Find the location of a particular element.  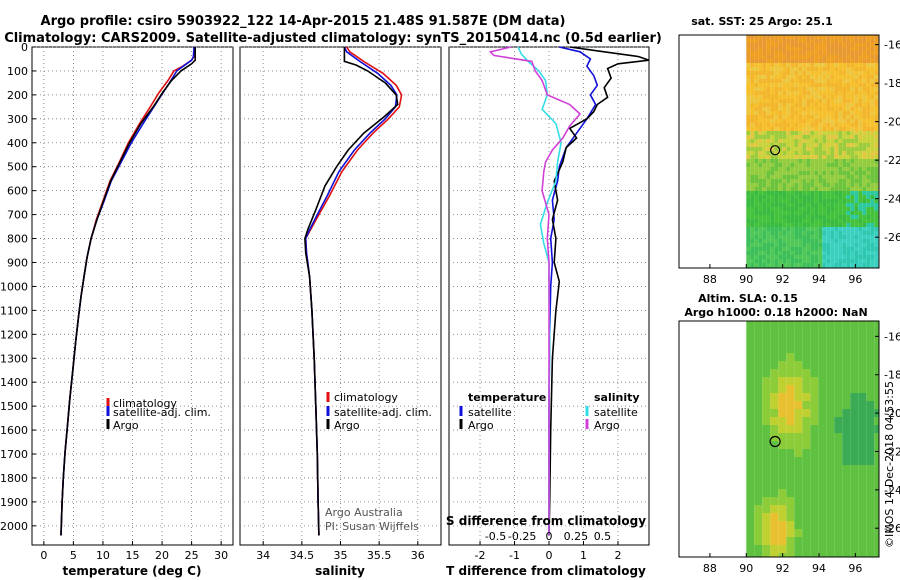

series-line-satellite-adj-clim- is located at coordinates (351, 291).